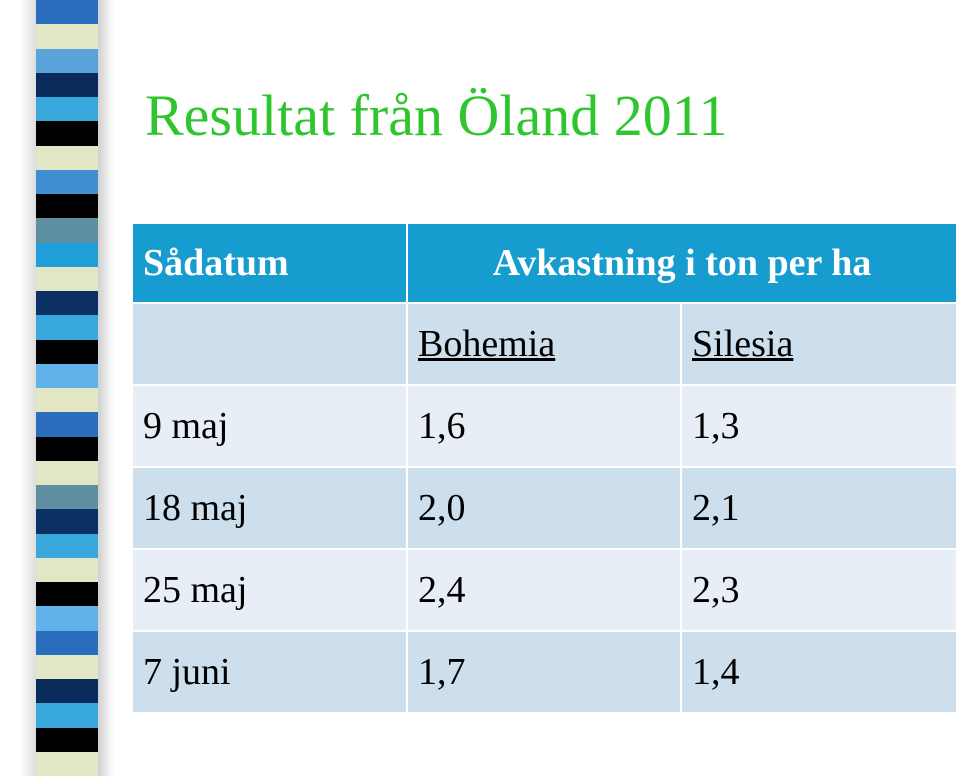 The height and width of the screenshot is (776, 960). Describe the element at coordinates (487, 344) in the screenshot. I see `bohemia-label: Bohemia` at that location.